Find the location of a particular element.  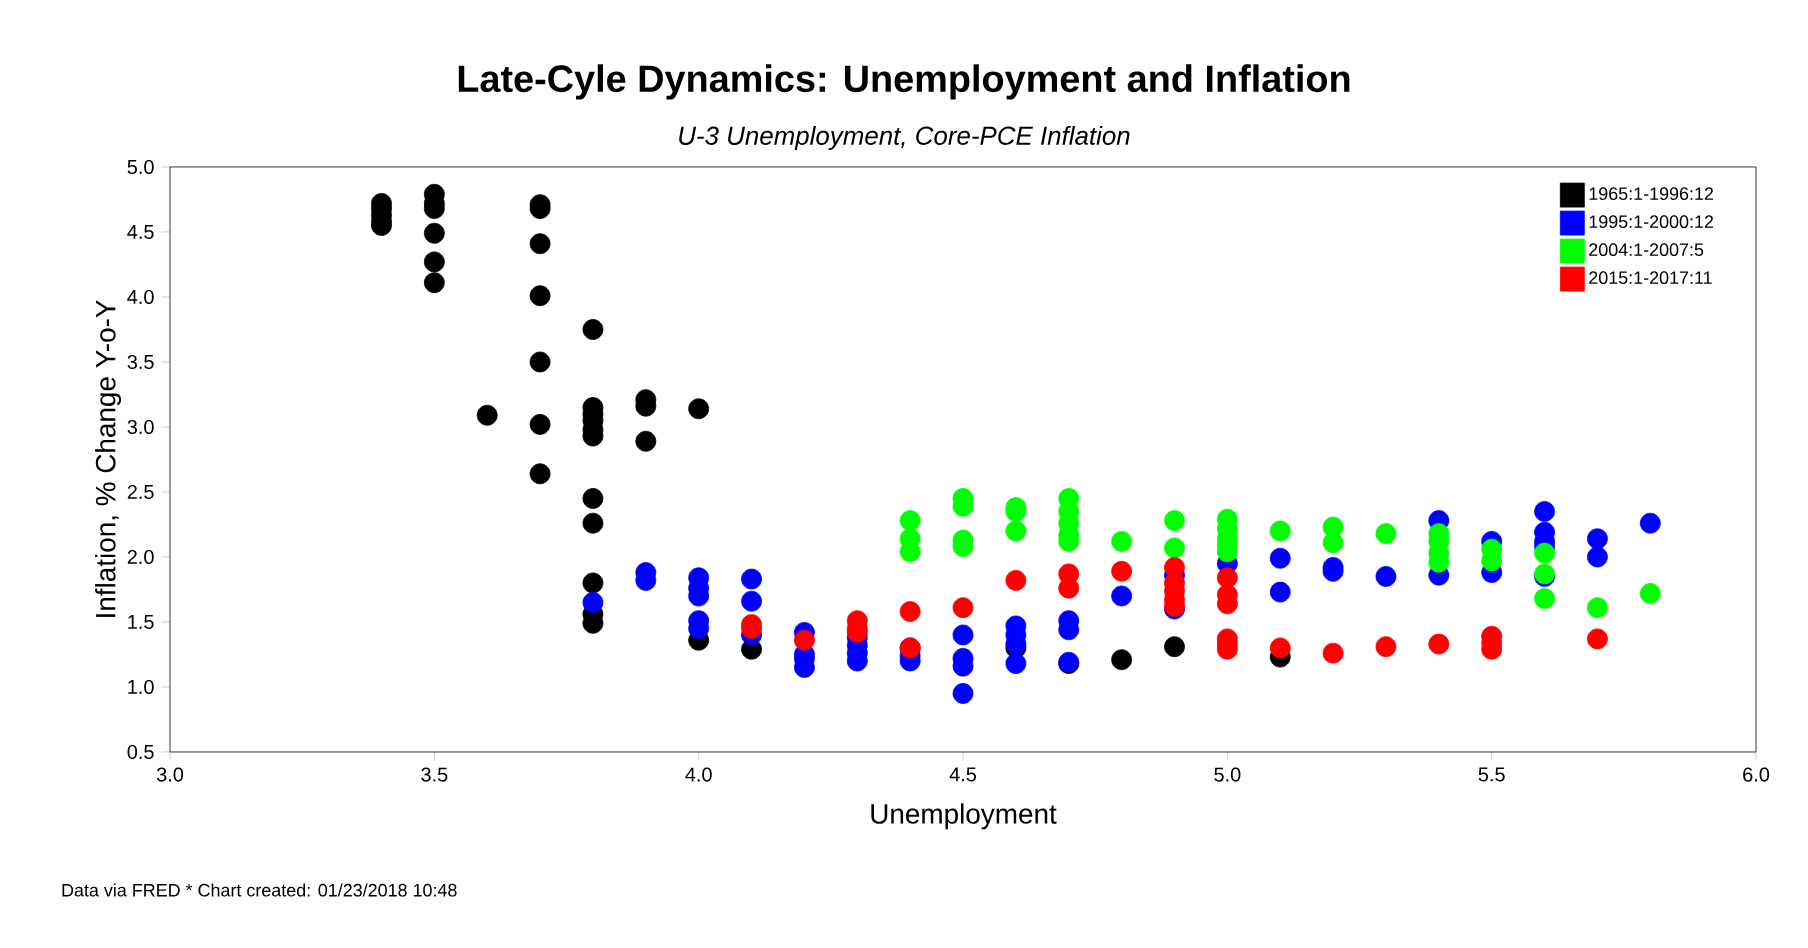

y-axis-title: Inflation, % Change Y-o-Y is located at coordinates (108, 458).